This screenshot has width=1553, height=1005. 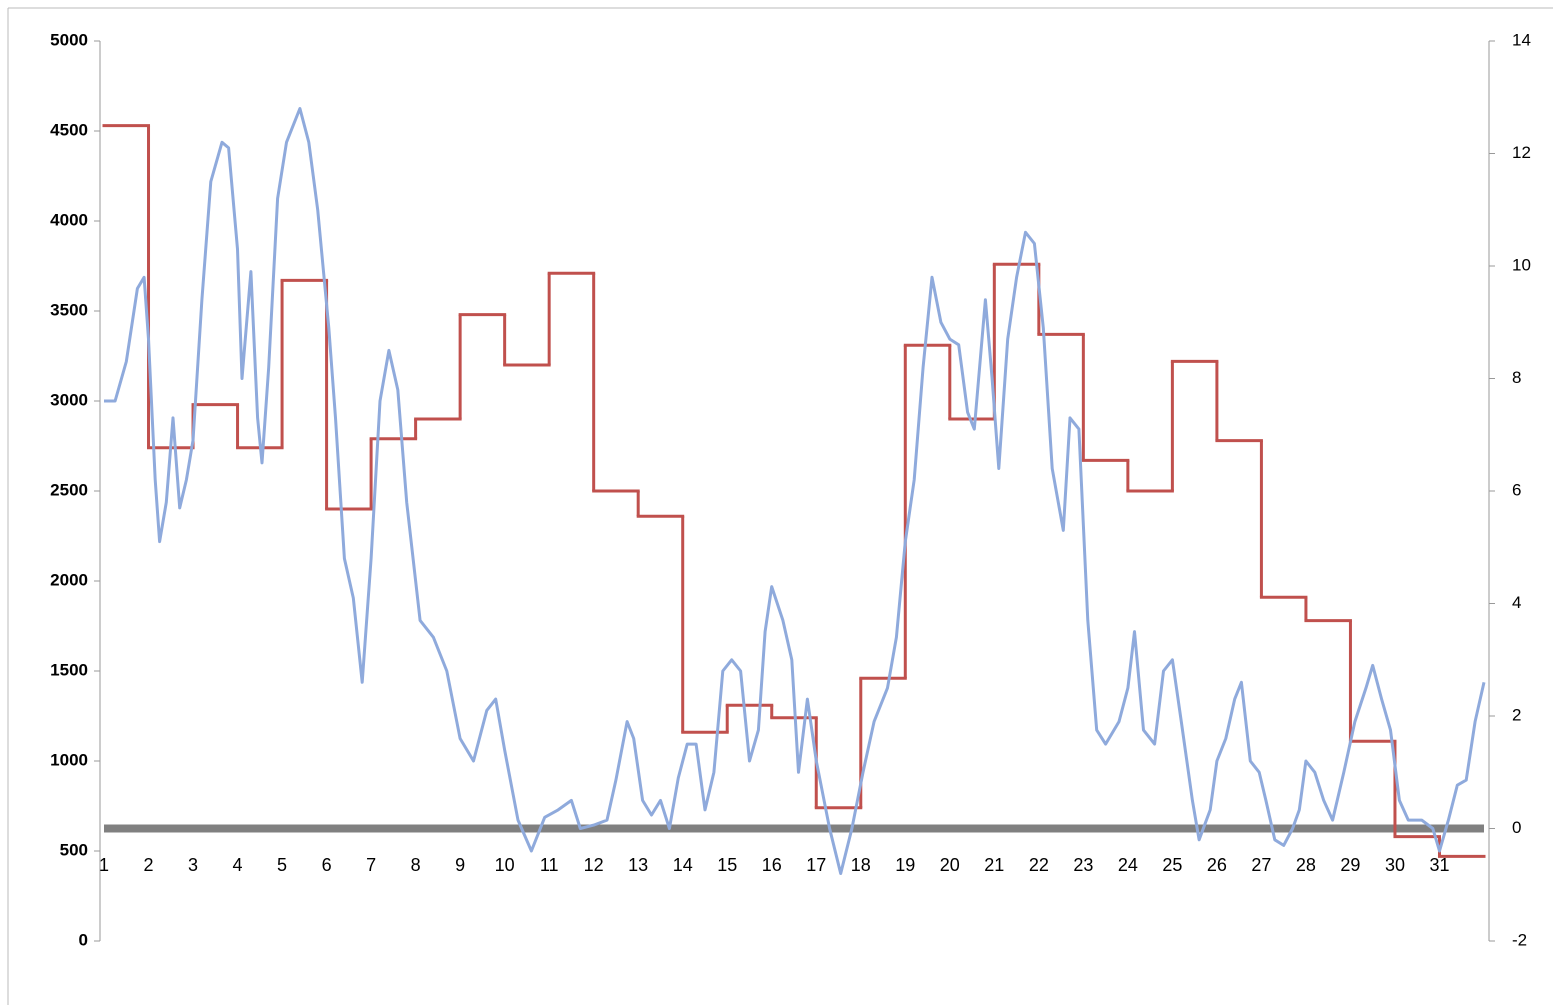 What do you see at coordinates (1516, 827) in the screenshot?
I see `y2-tick-label: 0` at bounding box center [1516, 827].